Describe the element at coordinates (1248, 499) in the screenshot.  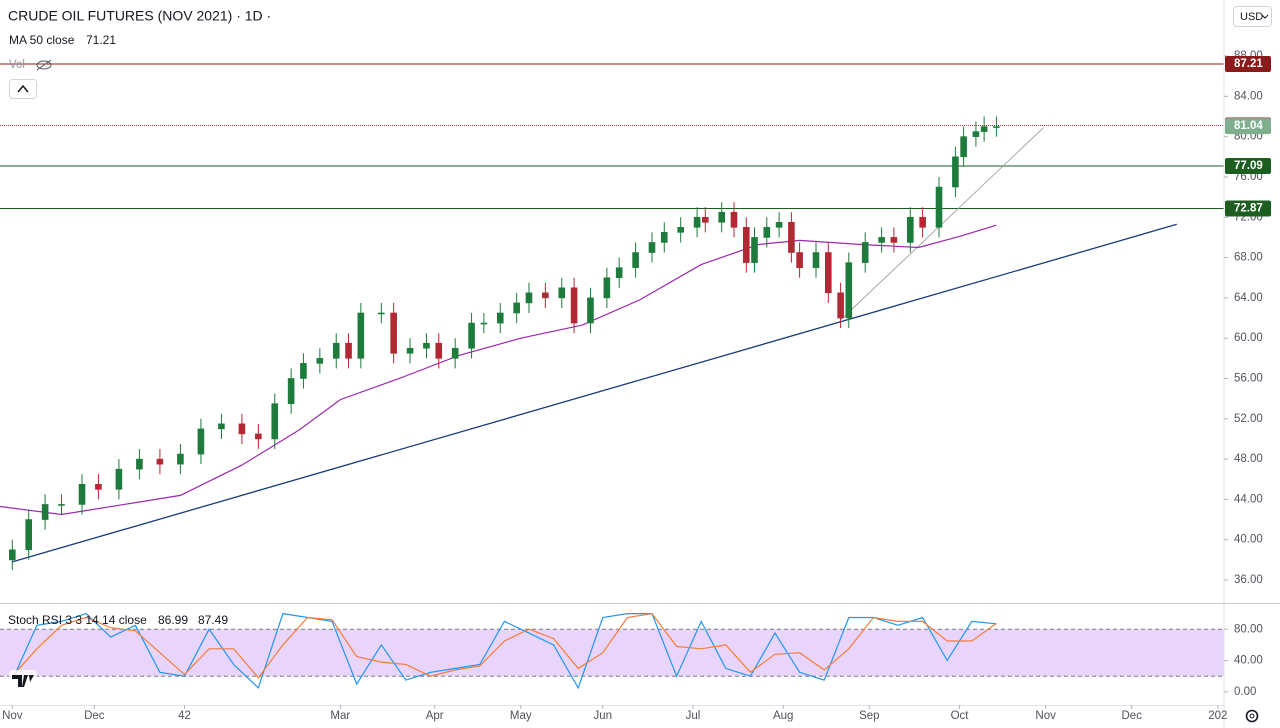
I see `y-tick-label: 44.00` at that location.